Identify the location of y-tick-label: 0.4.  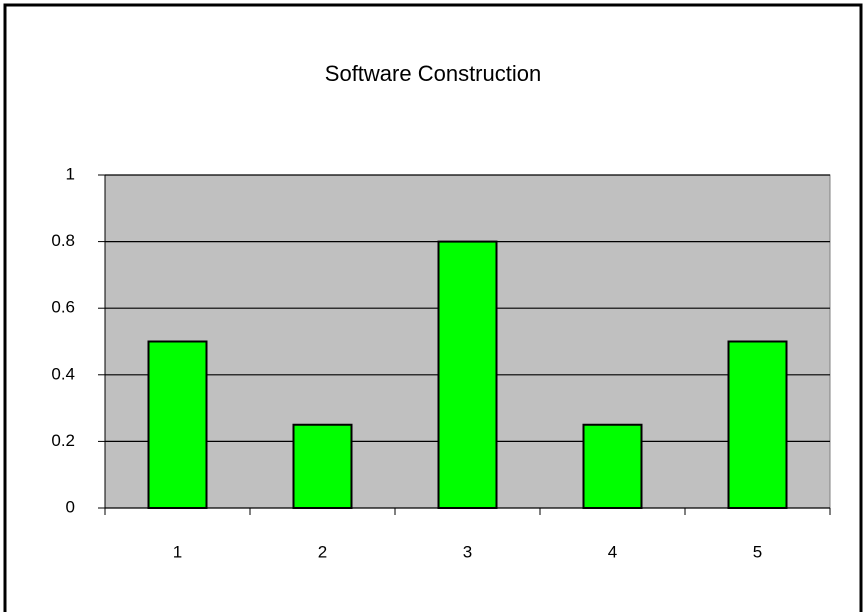
(63, 373).